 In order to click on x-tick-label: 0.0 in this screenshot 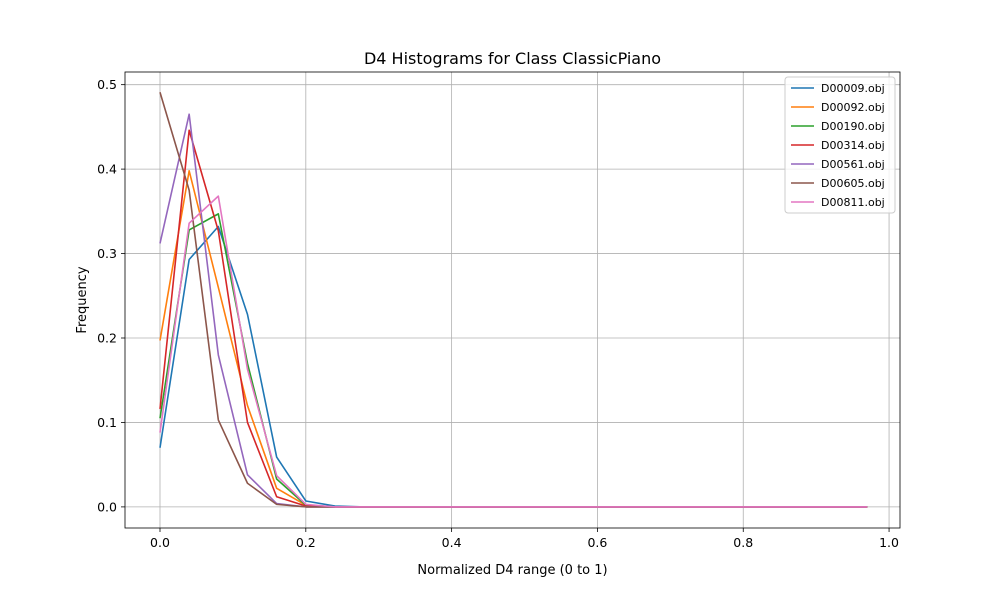, I will do `click(160, 542)`.